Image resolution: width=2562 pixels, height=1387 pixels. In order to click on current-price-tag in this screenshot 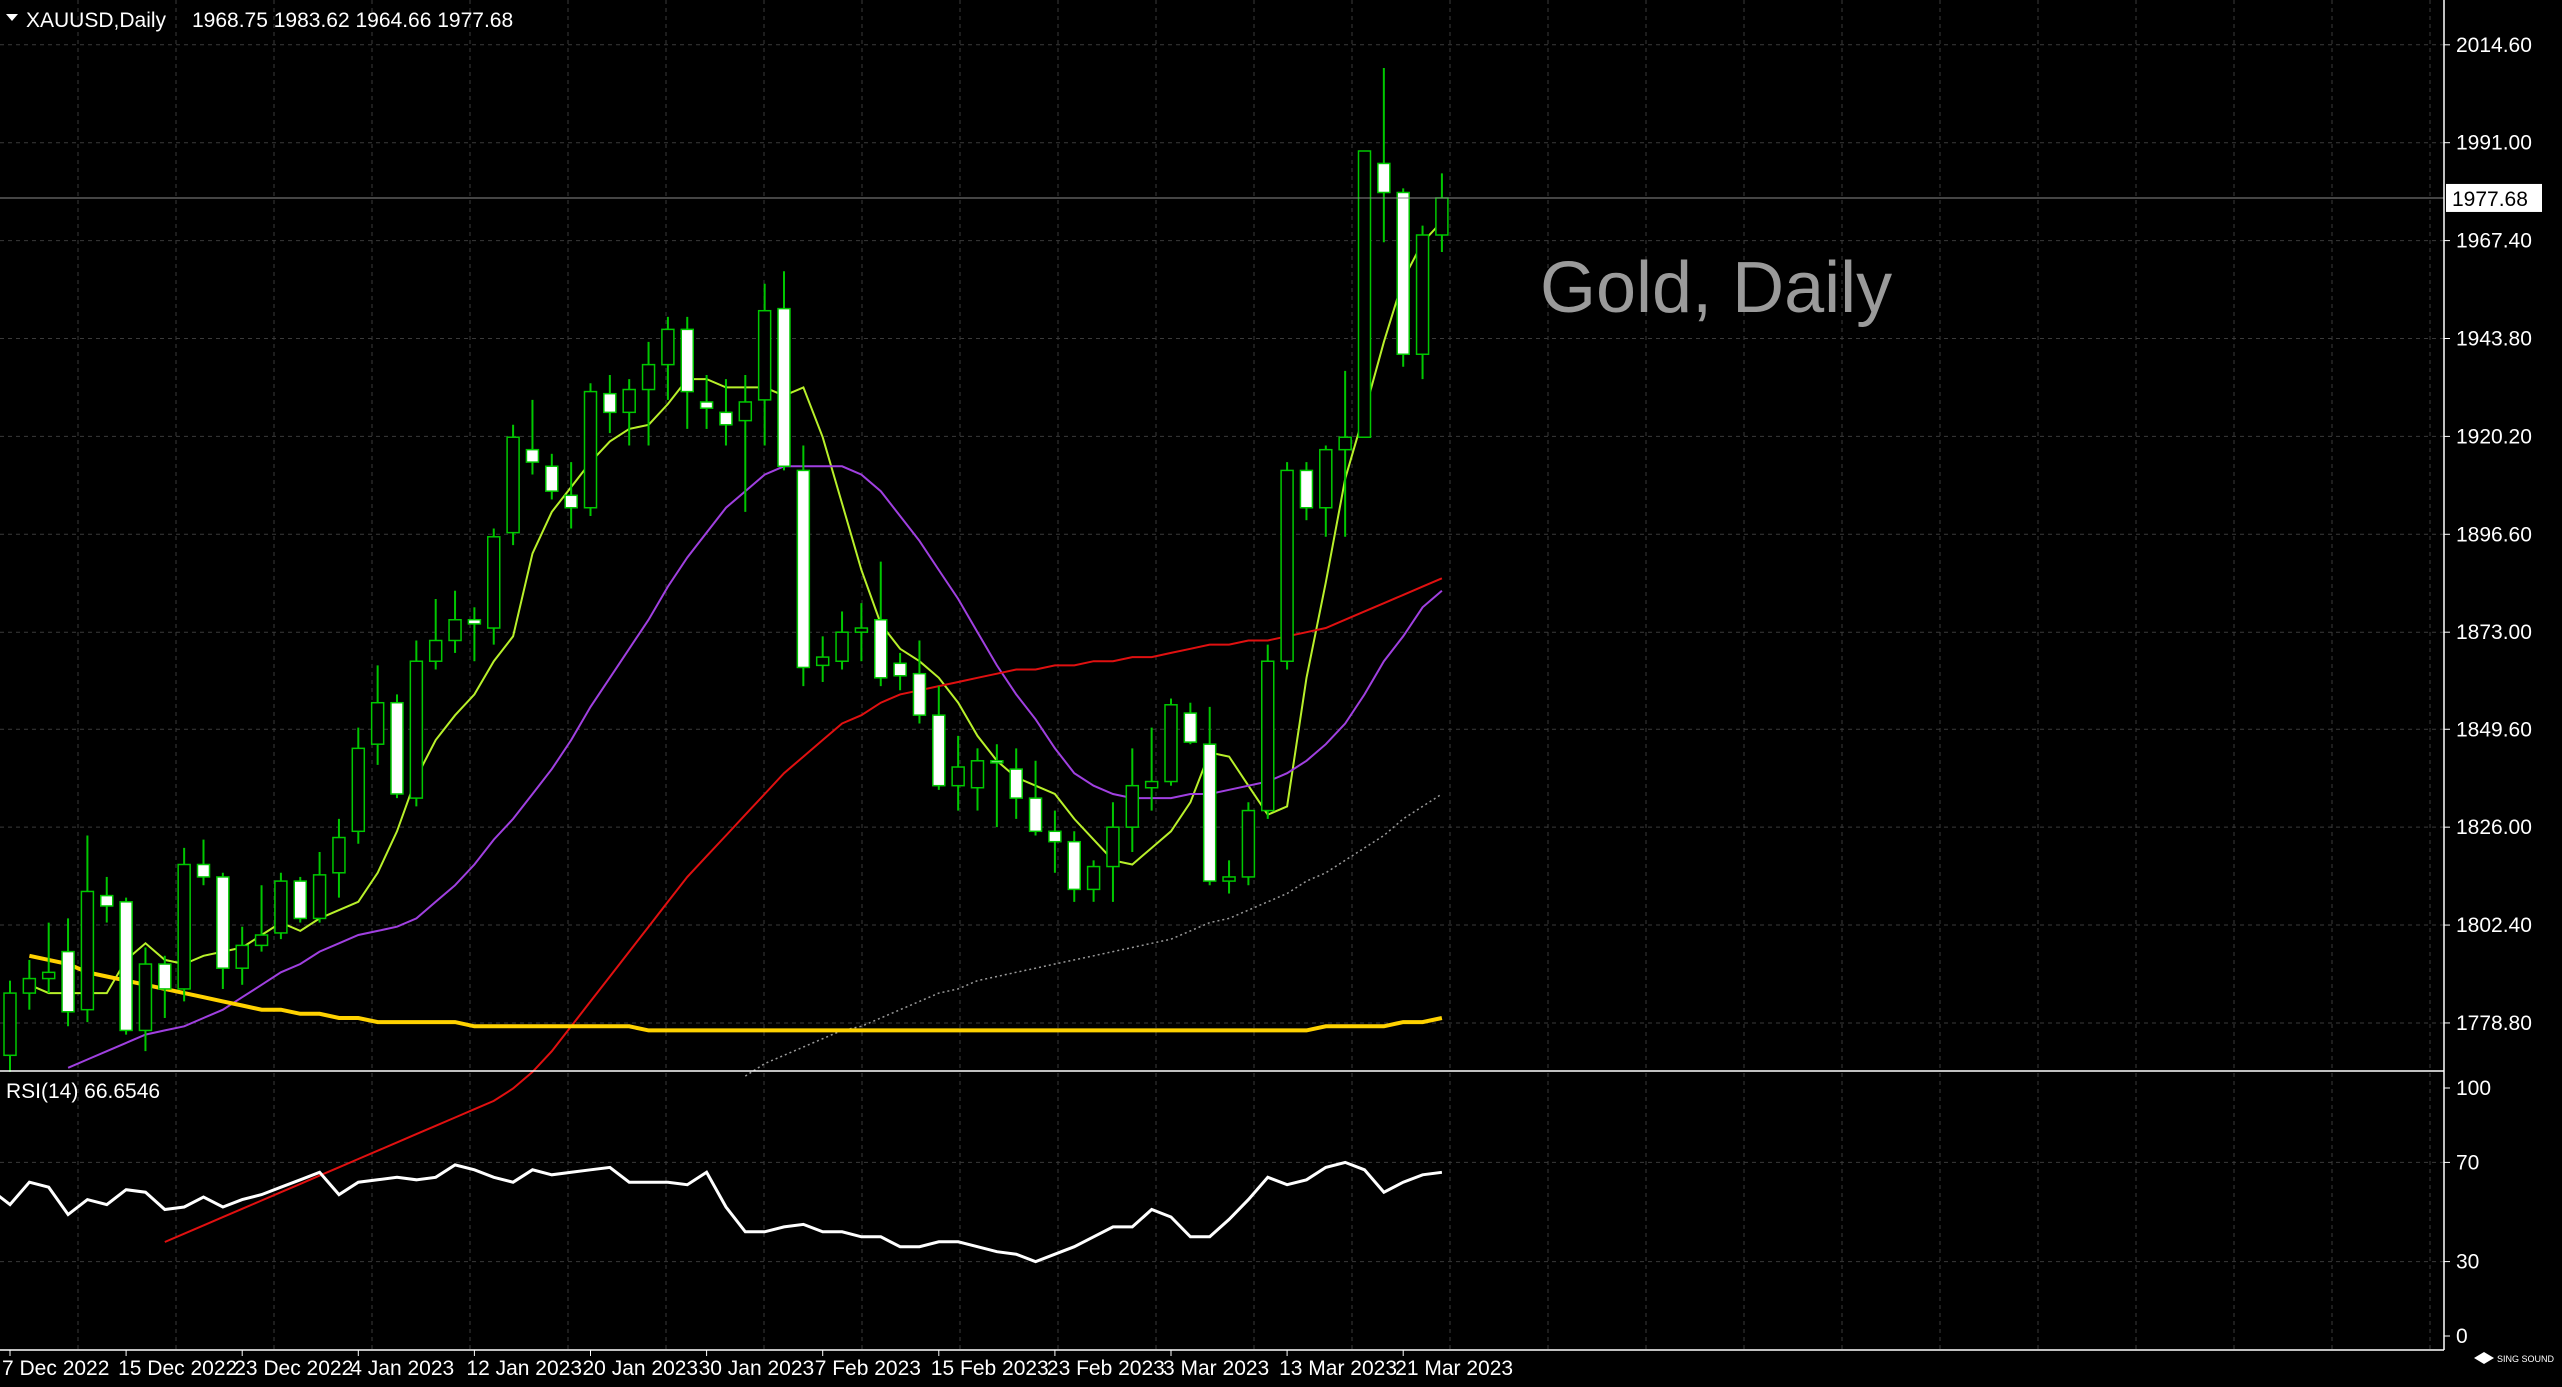, I will do `click(2494, 197)`.